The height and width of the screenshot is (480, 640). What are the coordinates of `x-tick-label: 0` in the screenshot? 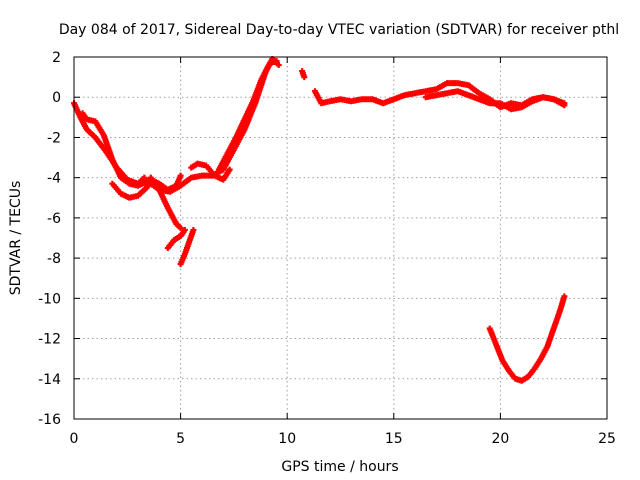 It's located at (74, 439).